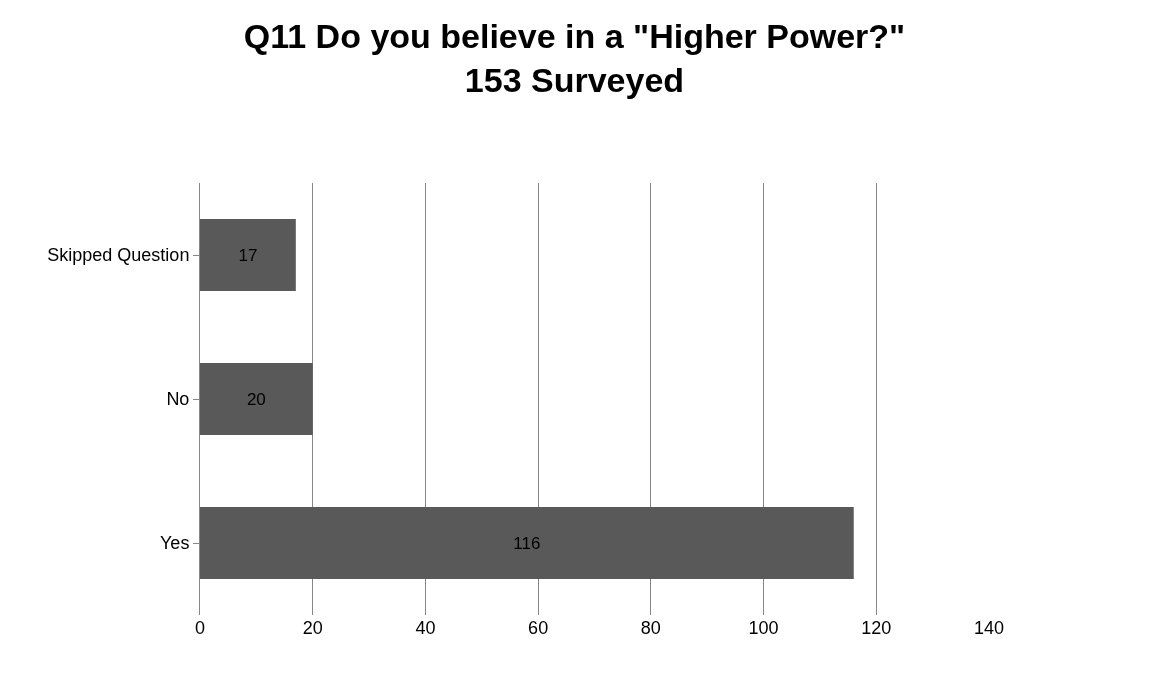  Describe the element at coordinates (538, 628) in the screenshot. I see `x-tick-label: 60` at that location.